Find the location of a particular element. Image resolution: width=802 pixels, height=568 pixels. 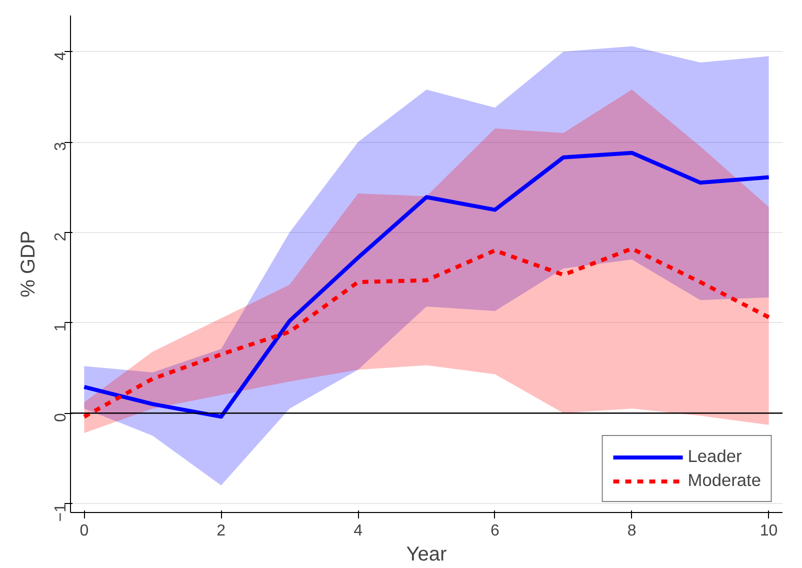

y-tick-label: 3 is located at coordinates (61, 146).